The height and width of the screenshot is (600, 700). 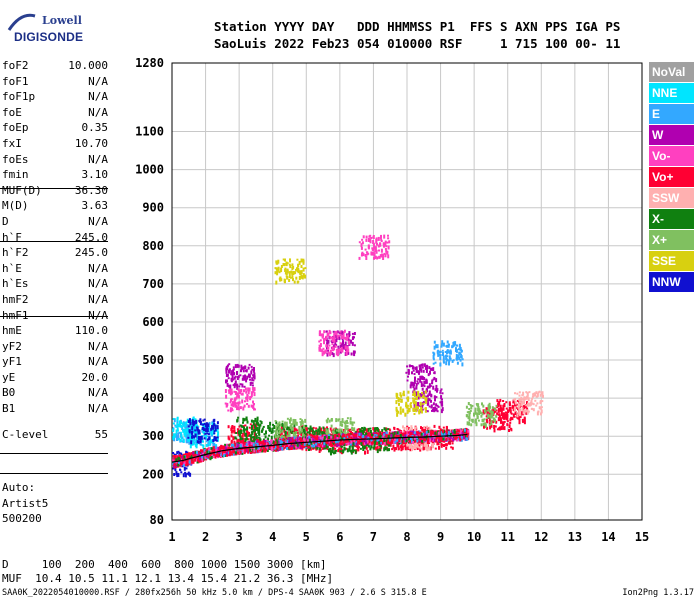 I want to click on param-name: h`F, so click(x=12, y=237).